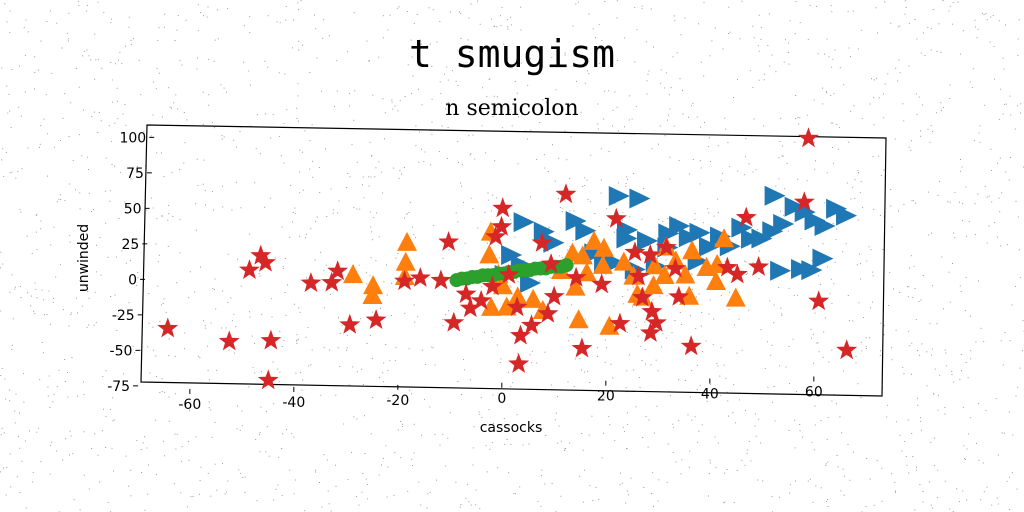 This screenshot has height=512, width=1024. I want to click on data-point-circle, so click(566, 265).